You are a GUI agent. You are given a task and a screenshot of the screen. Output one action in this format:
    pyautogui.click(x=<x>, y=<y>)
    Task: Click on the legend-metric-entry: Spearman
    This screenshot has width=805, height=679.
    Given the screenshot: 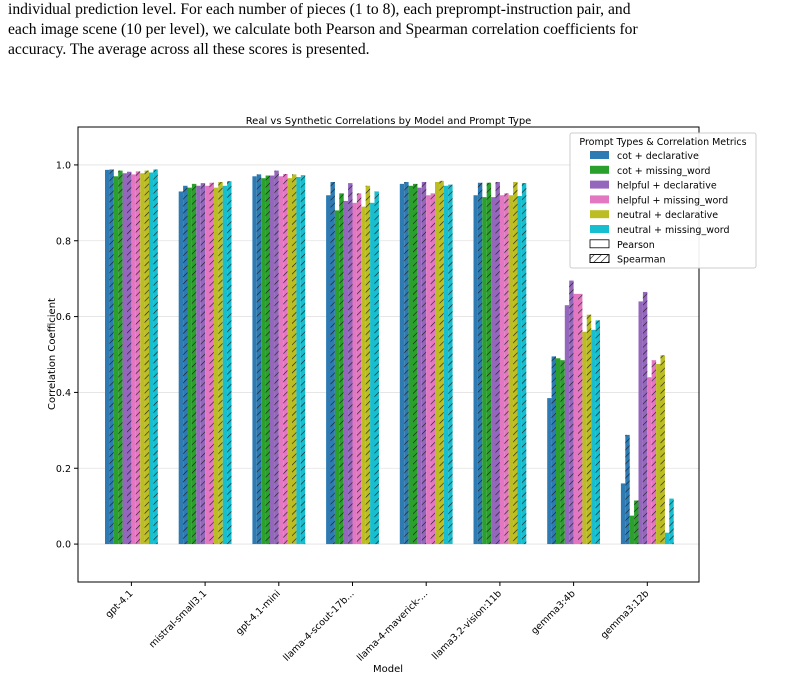 What is the action you would take?
    pyautogui.click(x=641, y=260)
    